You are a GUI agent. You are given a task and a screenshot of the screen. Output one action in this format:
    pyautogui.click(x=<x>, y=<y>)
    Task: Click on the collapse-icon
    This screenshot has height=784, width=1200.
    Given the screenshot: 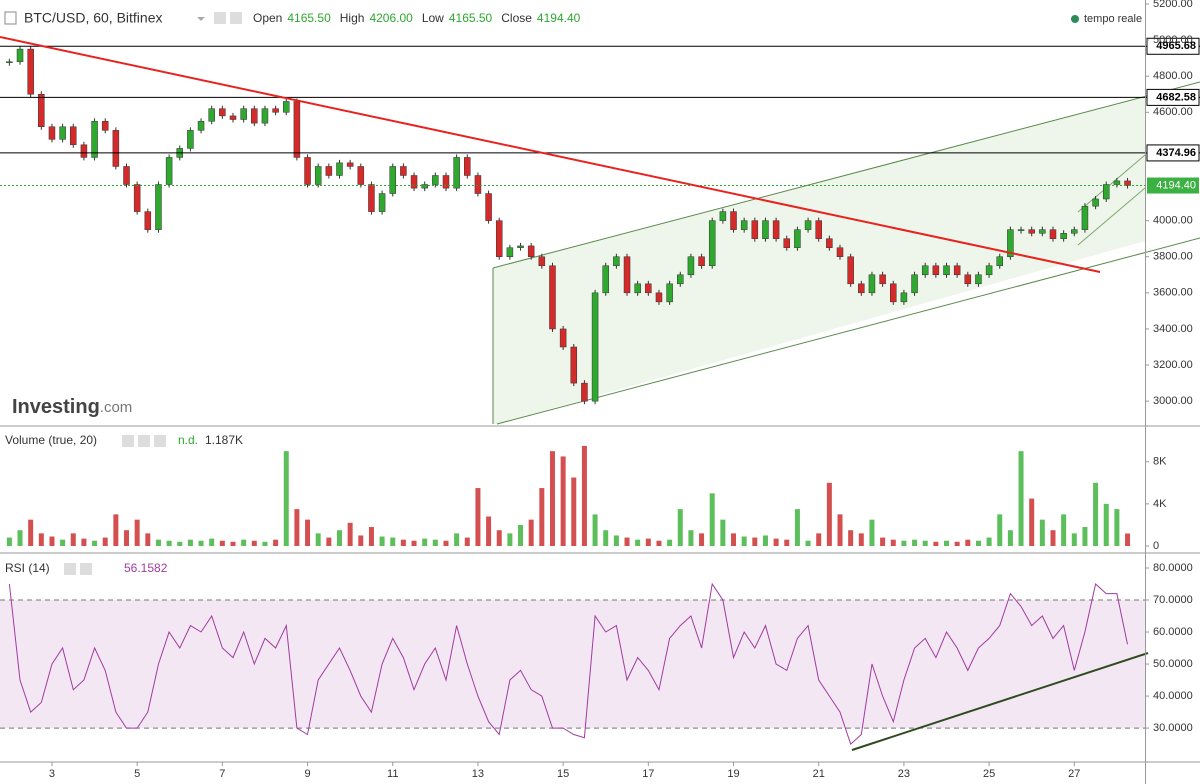 What is the action you would take?
    pyautogui.click(x=10, y=18)
    